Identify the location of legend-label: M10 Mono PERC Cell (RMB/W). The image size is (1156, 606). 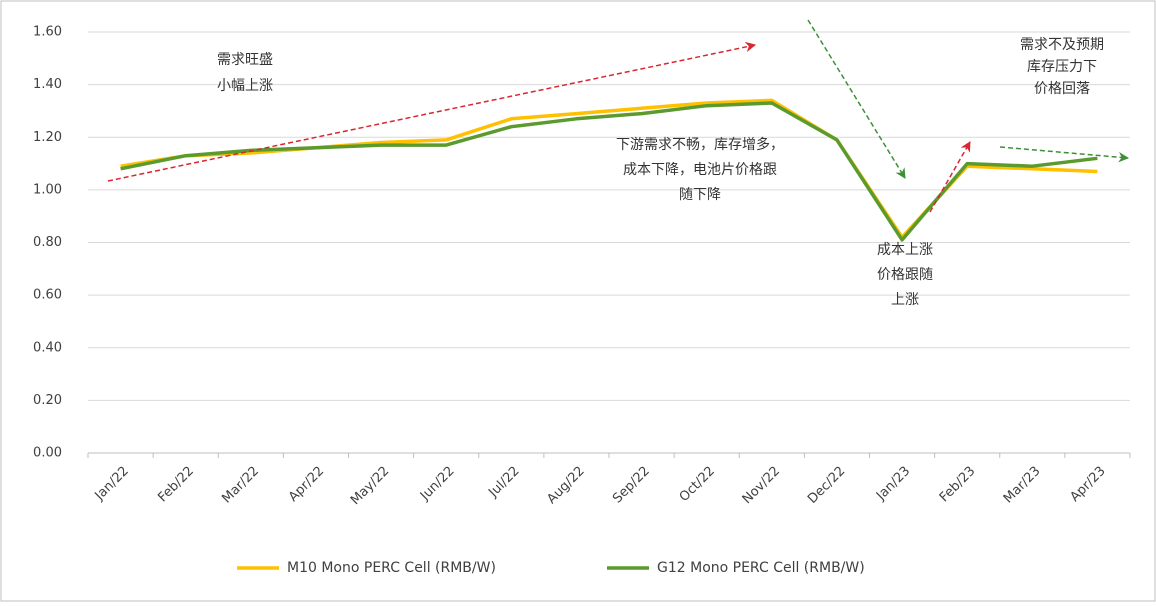
(391, 568).